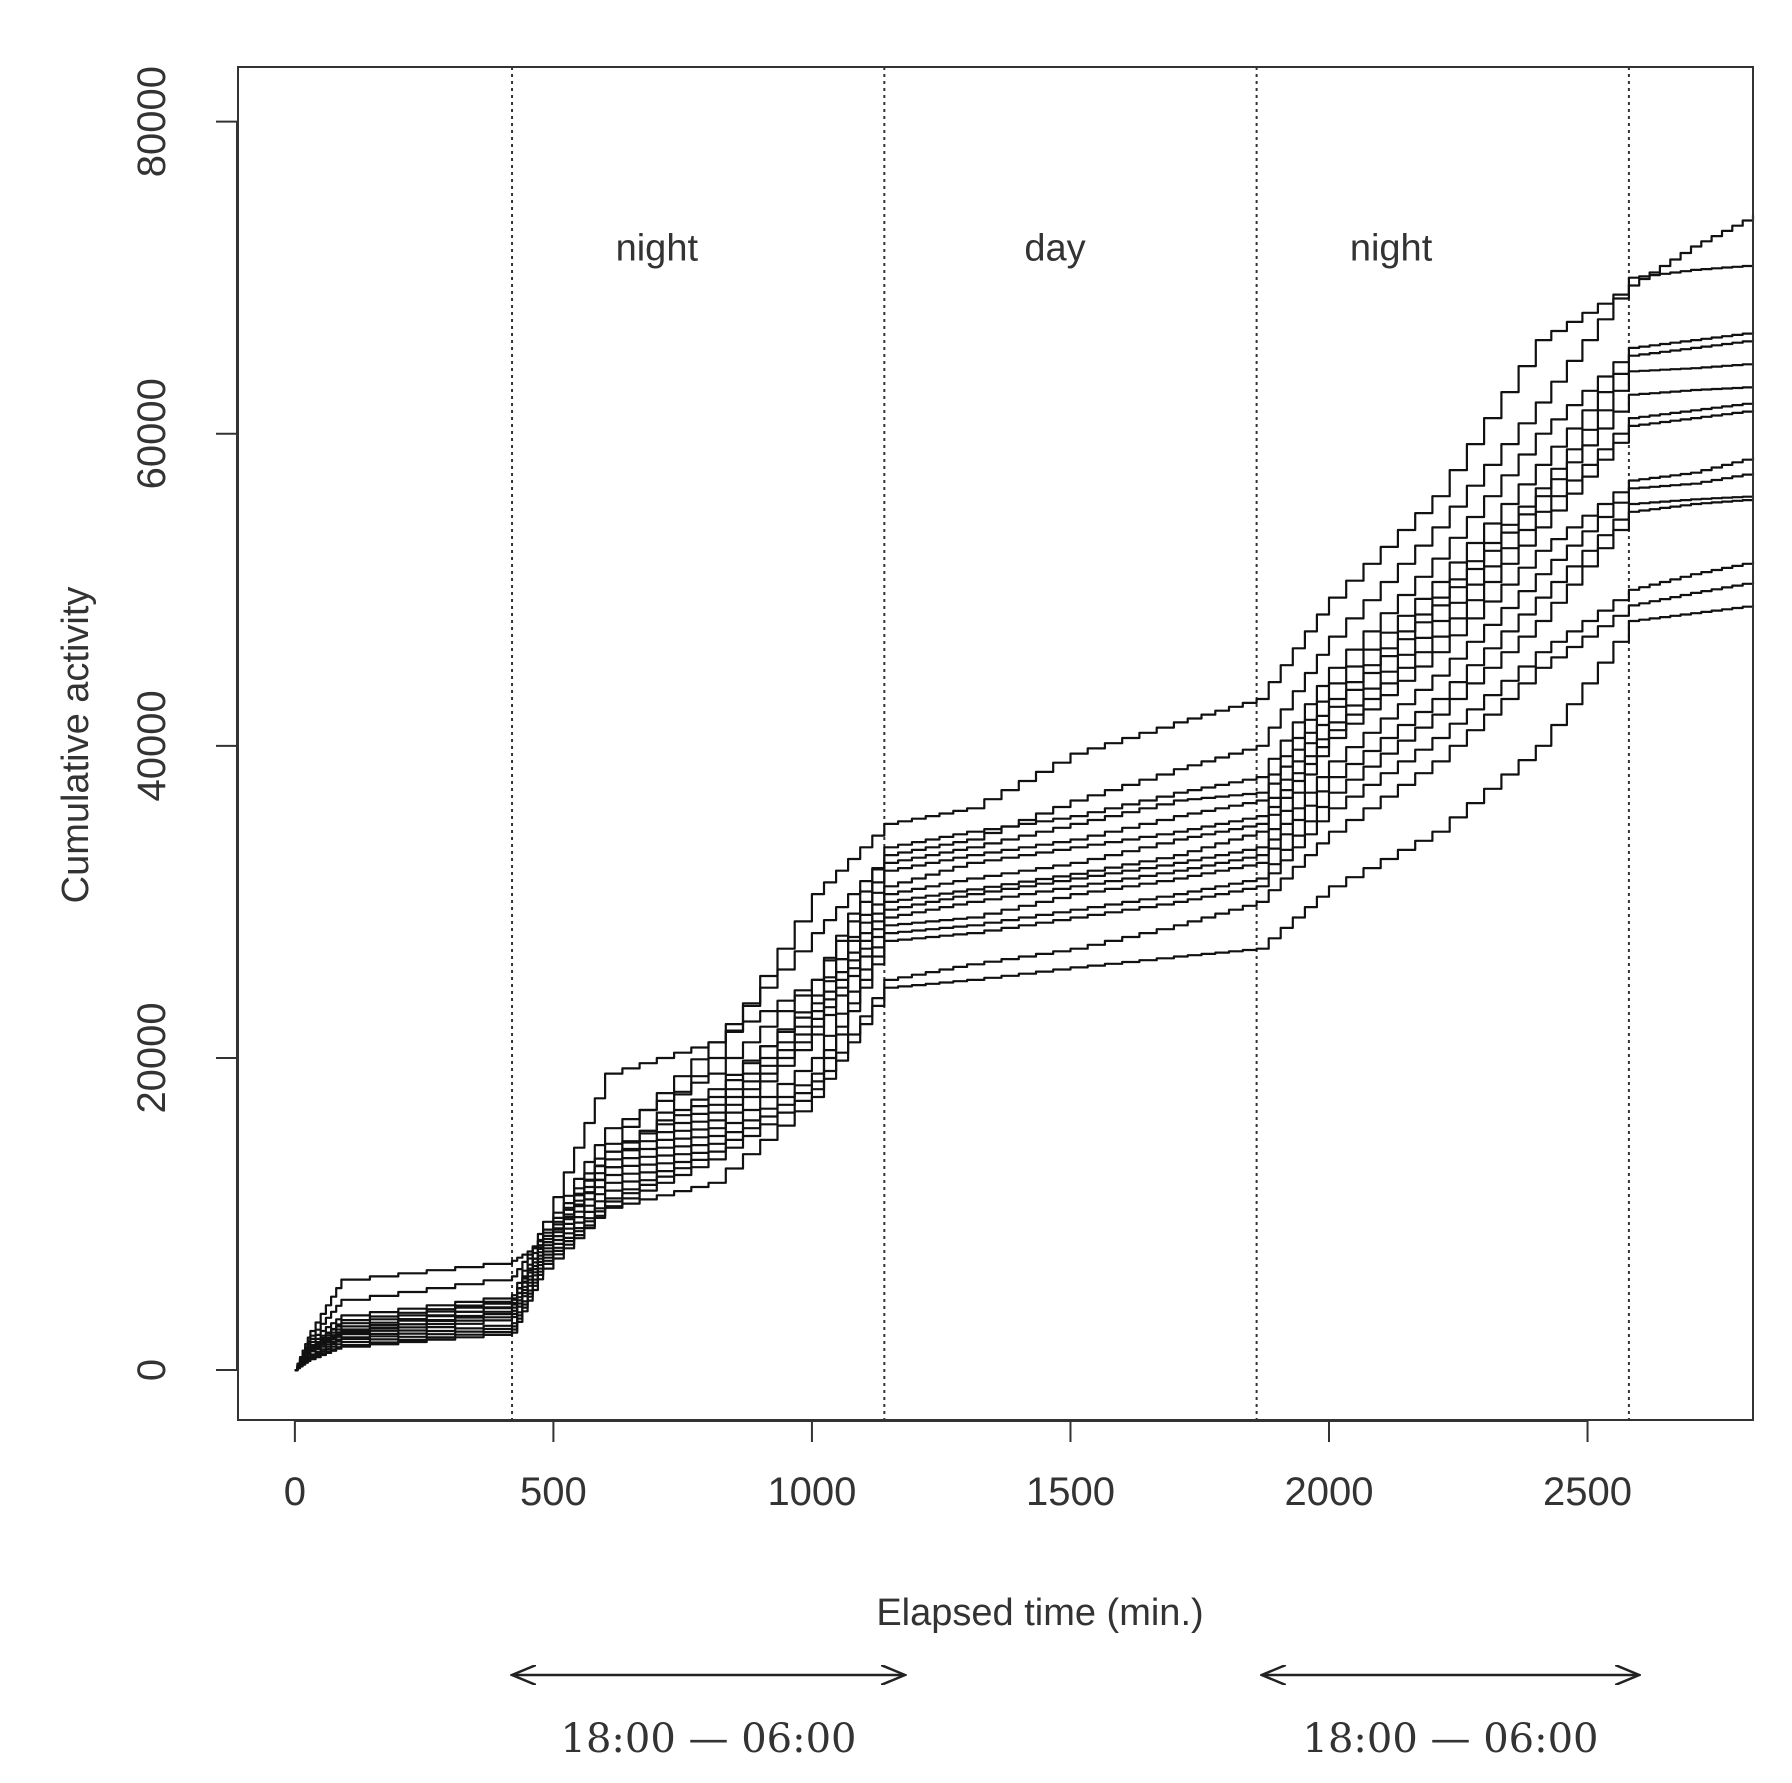 The image size is (1792, 1783). Describe the element at coordinates (1329, 1492) in the screenshot. I see `x-tick-label: 2000` at that location.